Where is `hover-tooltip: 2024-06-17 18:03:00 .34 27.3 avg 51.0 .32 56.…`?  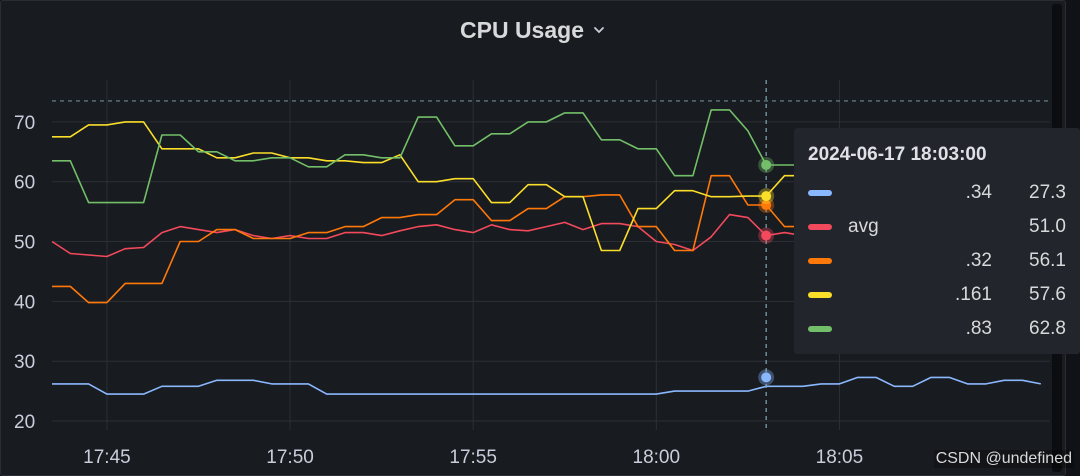 hover-tooltip: 2024-06-17 18:03:00 .34 27.3 avg 51.0 .32 56.… is located at coordinates (937, 241).